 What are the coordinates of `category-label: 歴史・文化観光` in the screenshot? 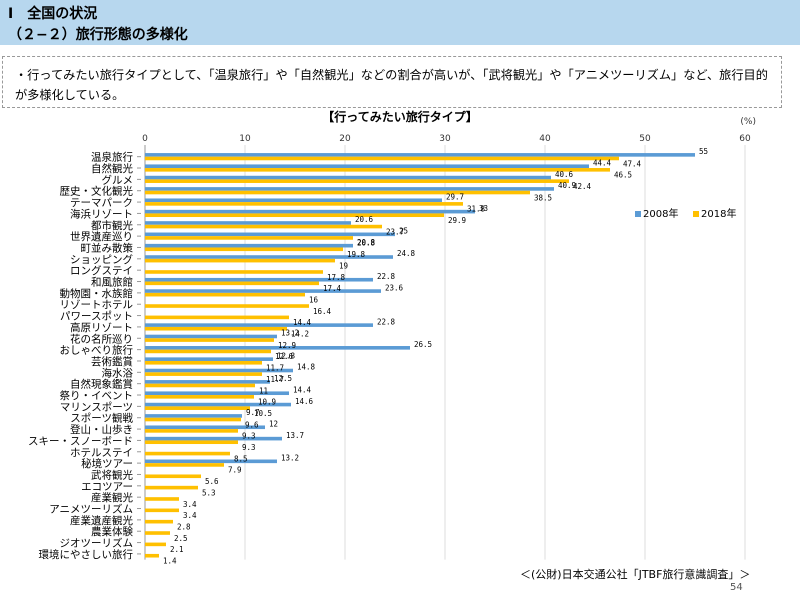 It's located at (97, 191).